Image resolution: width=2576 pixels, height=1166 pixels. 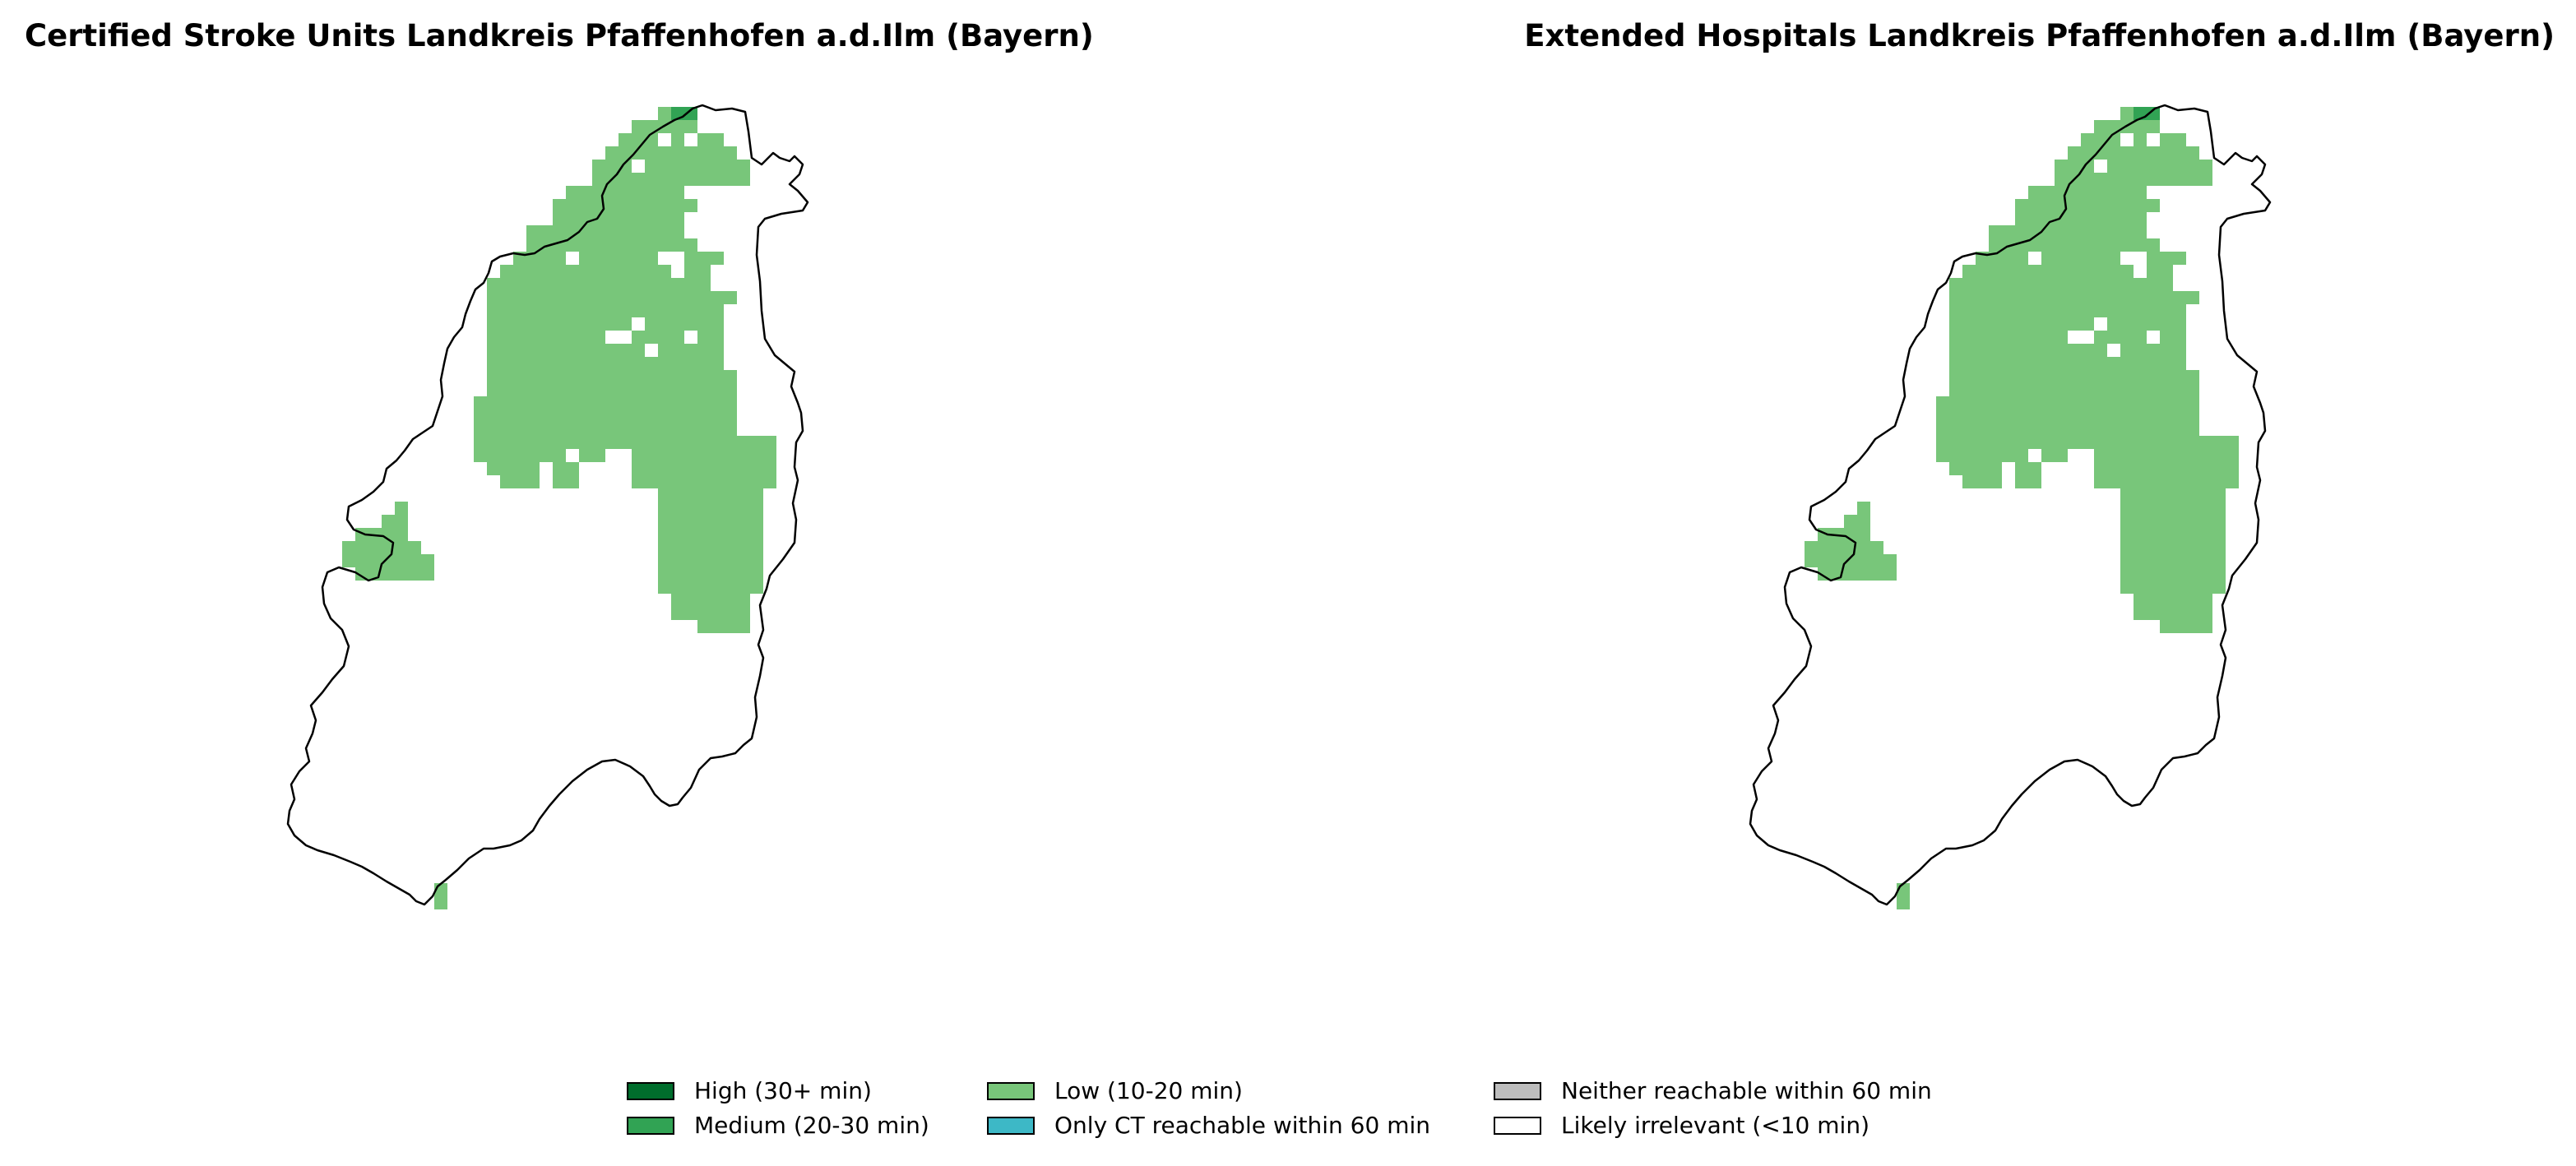 What do you see at coordinates (750, 1090) in the screenshot?
I see `legend-item-high: High (30+ min)` at bounding box center [750, 1090].